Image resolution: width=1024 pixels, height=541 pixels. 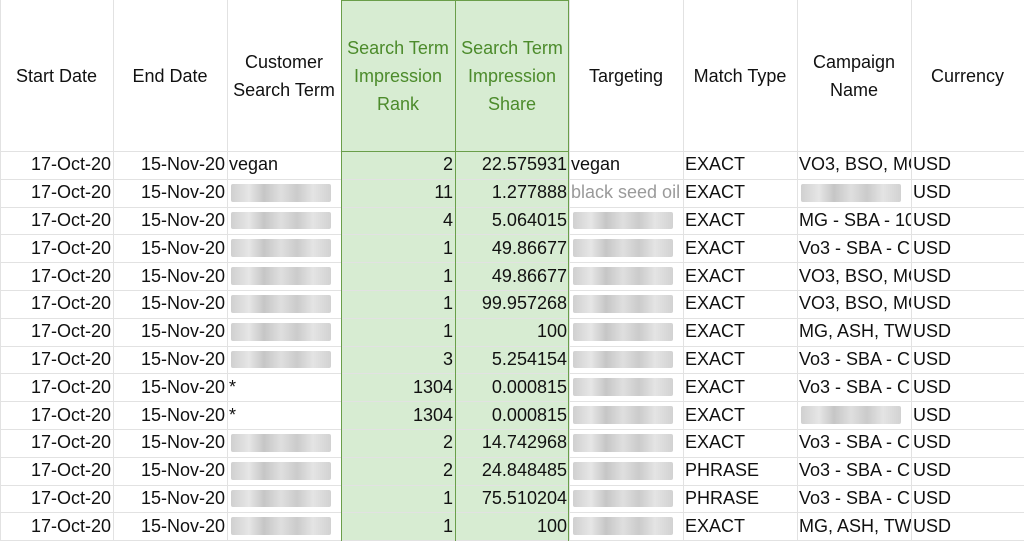 I want to click on cell-term: *, so click(x=233, y=414).